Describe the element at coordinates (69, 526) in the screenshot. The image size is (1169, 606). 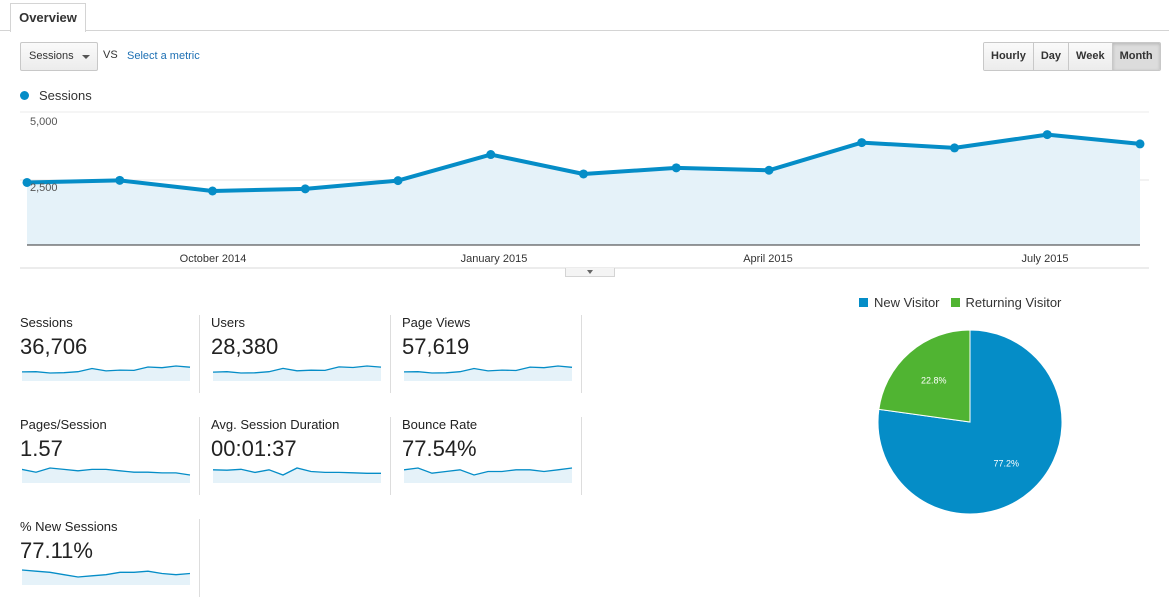
I see `stat-label: % New Sessions` at that location.